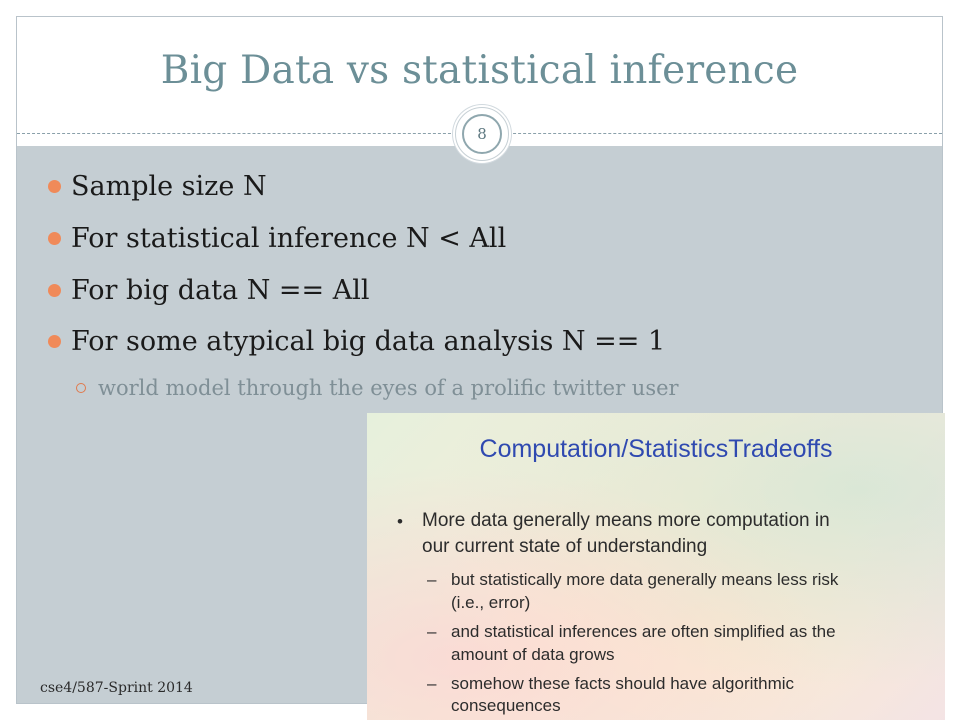 Image resolution: width=960 pixels, height=720 pixels. Describe the element at coordinates (220, 290) in the screenshot. I see `bullet-text: For big data N == All` at that location.